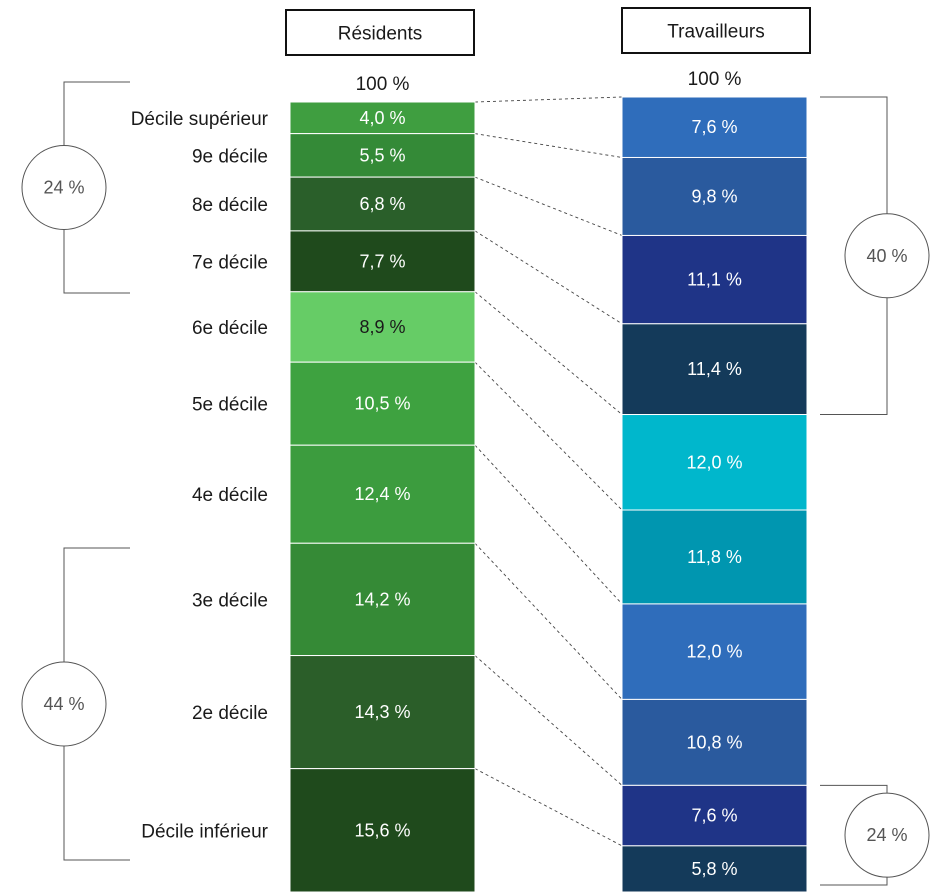 This screenshot has width=945, height=893. I want to click on data-label-travailleurs-3e-decile: 10,8 %, so click(714, 742).